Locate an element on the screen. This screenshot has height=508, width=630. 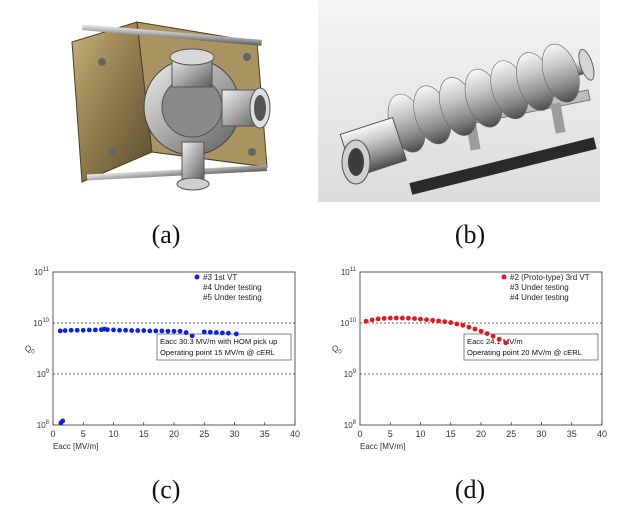
annotation-text: Eacc 30.3 MV/m with HOM pick up is located at coordinates (218, 341).